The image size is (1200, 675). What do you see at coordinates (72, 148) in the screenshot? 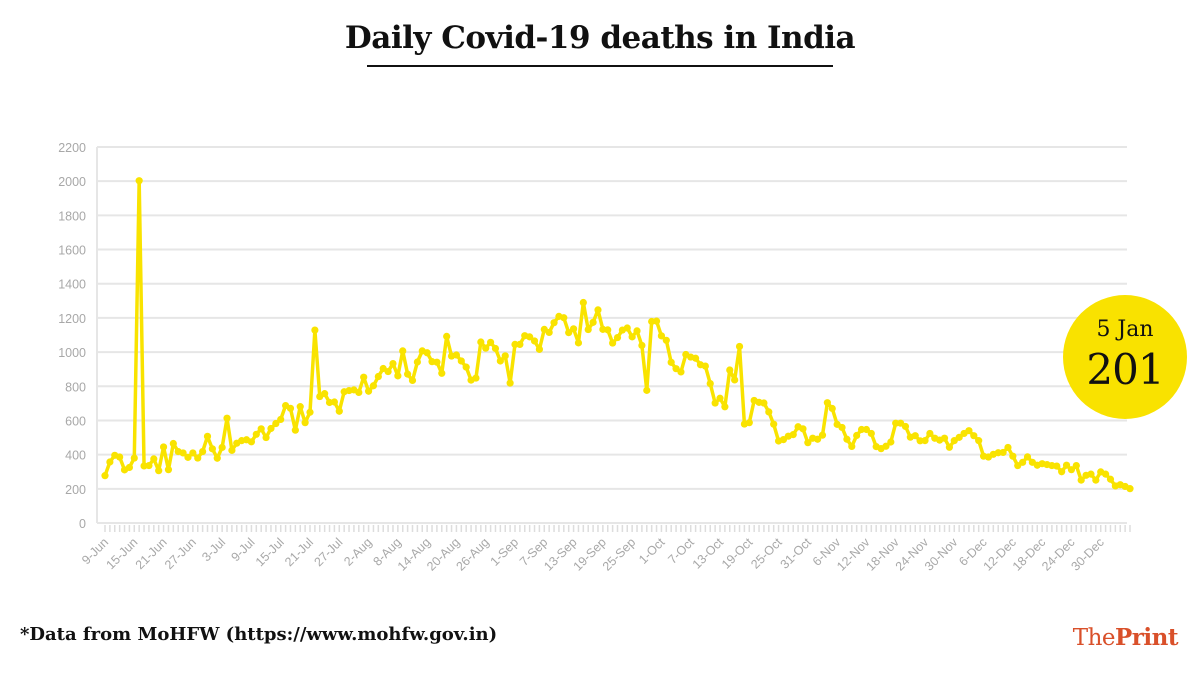
I see `y-tick-label: 2200` at bounding box center [72, 148].